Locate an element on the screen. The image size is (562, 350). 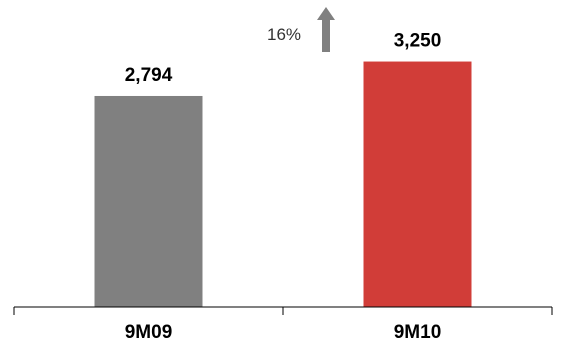
growth-percent-label: 16% is located at coordinates (284, 34).